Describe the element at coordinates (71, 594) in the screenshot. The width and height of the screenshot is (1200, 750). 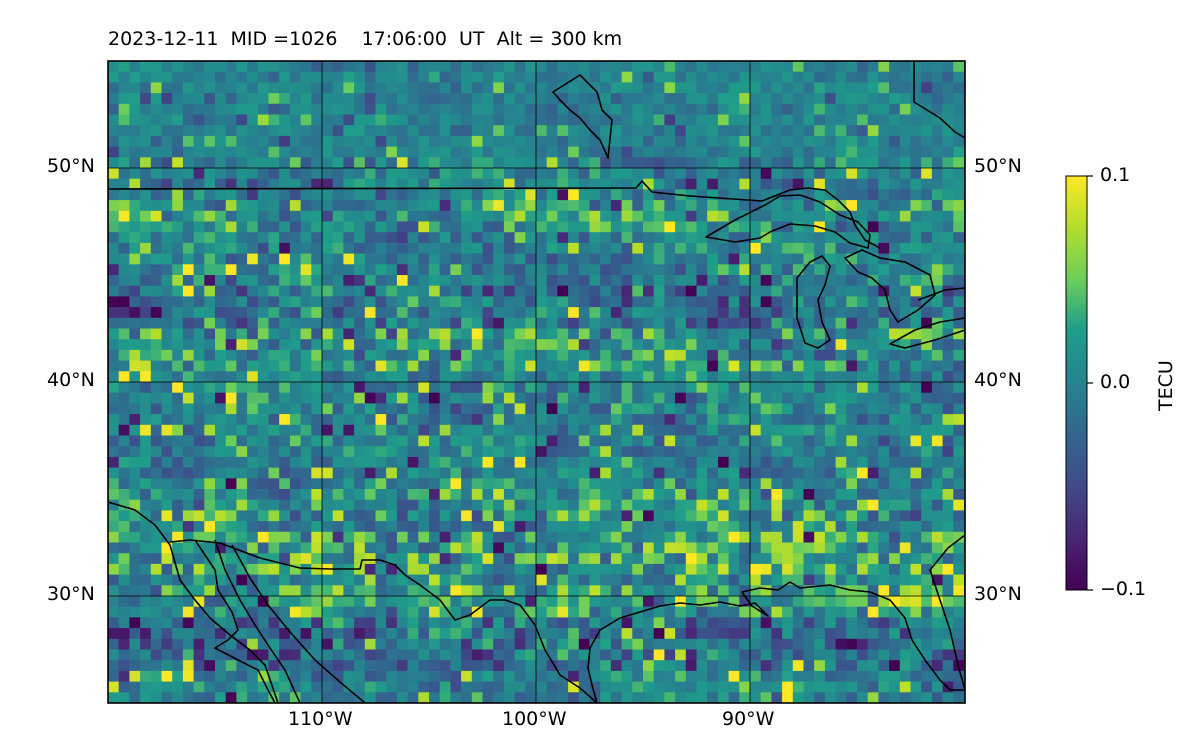
I see `lat-label-30n-left: 30°N` at that location.